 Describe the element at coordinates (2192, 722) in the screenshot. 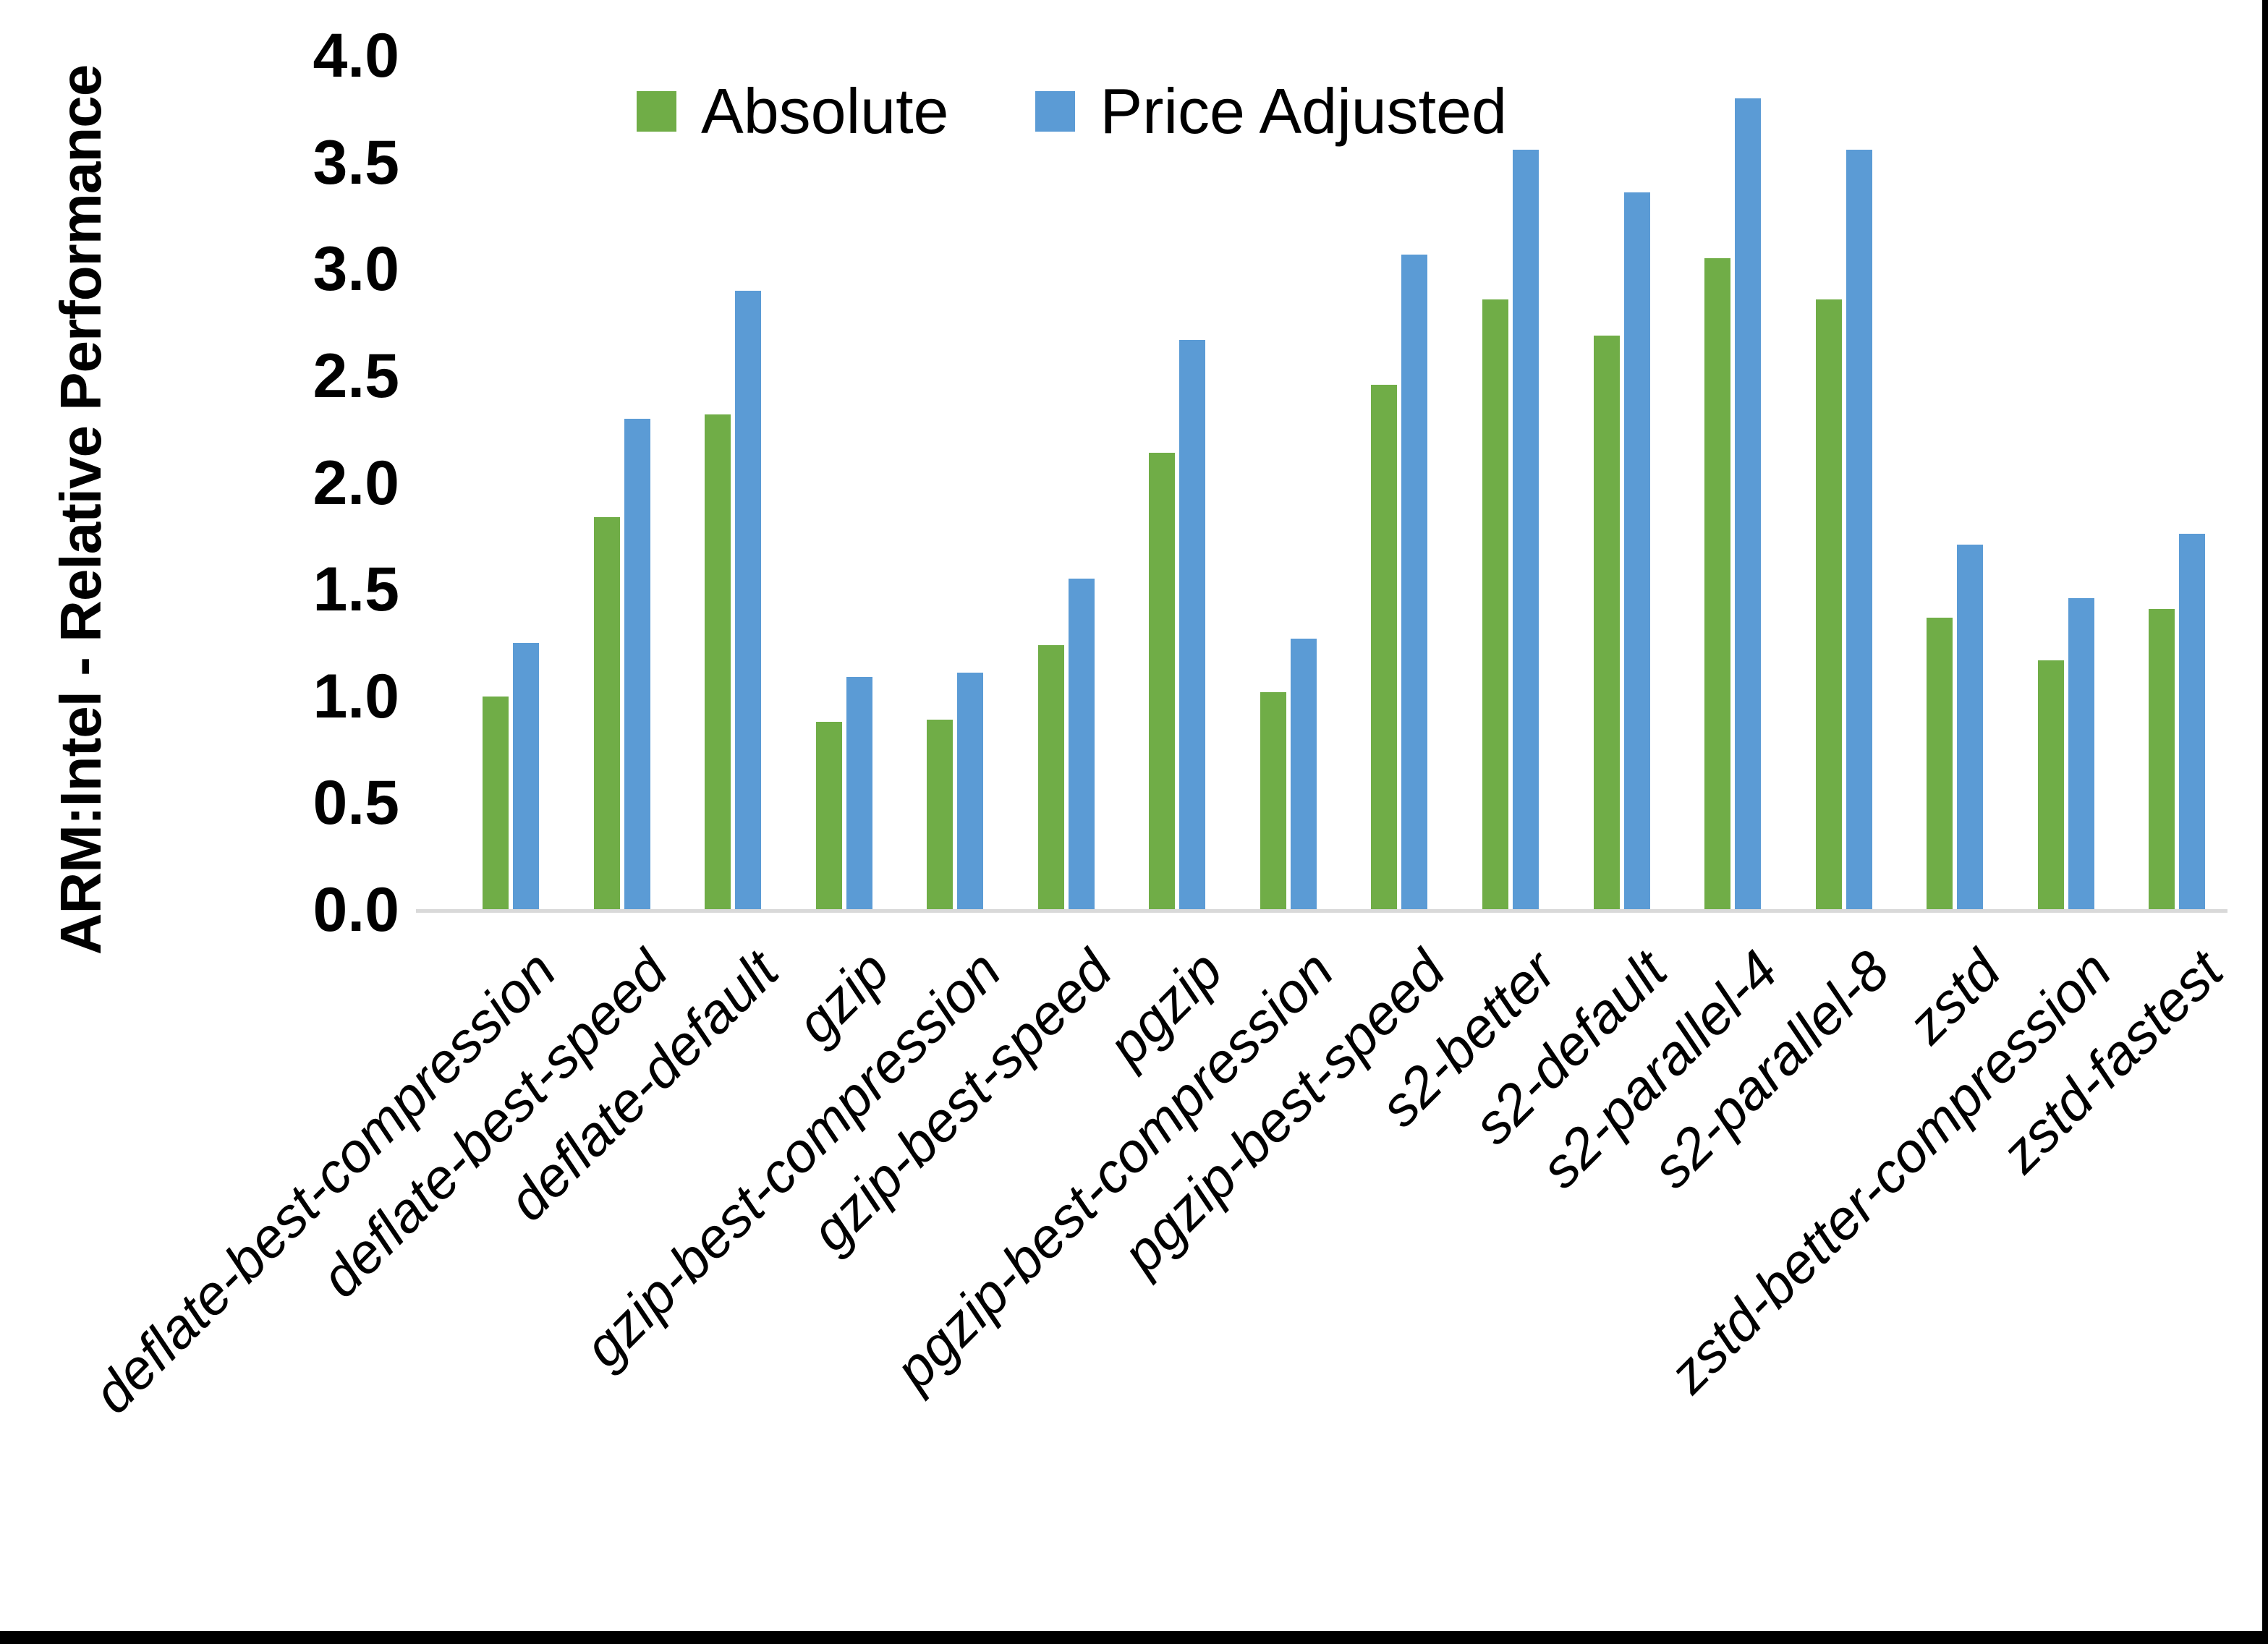

I see `bar-price-adjusted-zstd-fastest` at that location.